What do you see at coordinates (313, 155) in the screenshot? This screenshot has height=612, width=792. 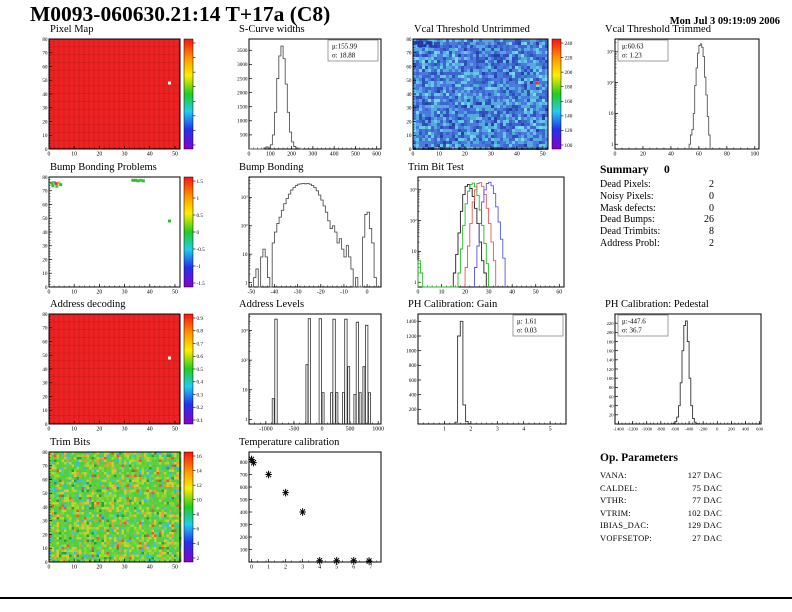 I see `svg-text: 300` at bounding box center [313, 155].